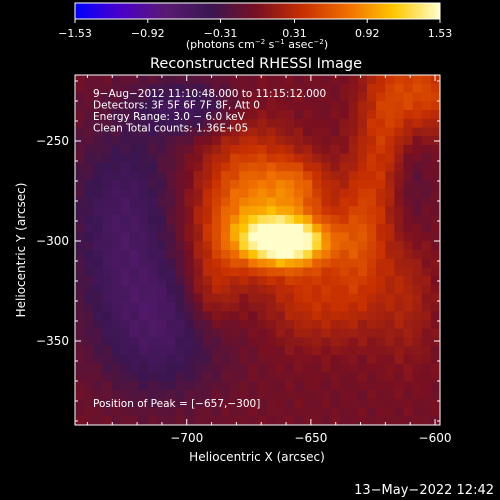 This screenshot has height=500, width=500. I want to click on colorbar-tick-label: −0.92, so click(148, 33).